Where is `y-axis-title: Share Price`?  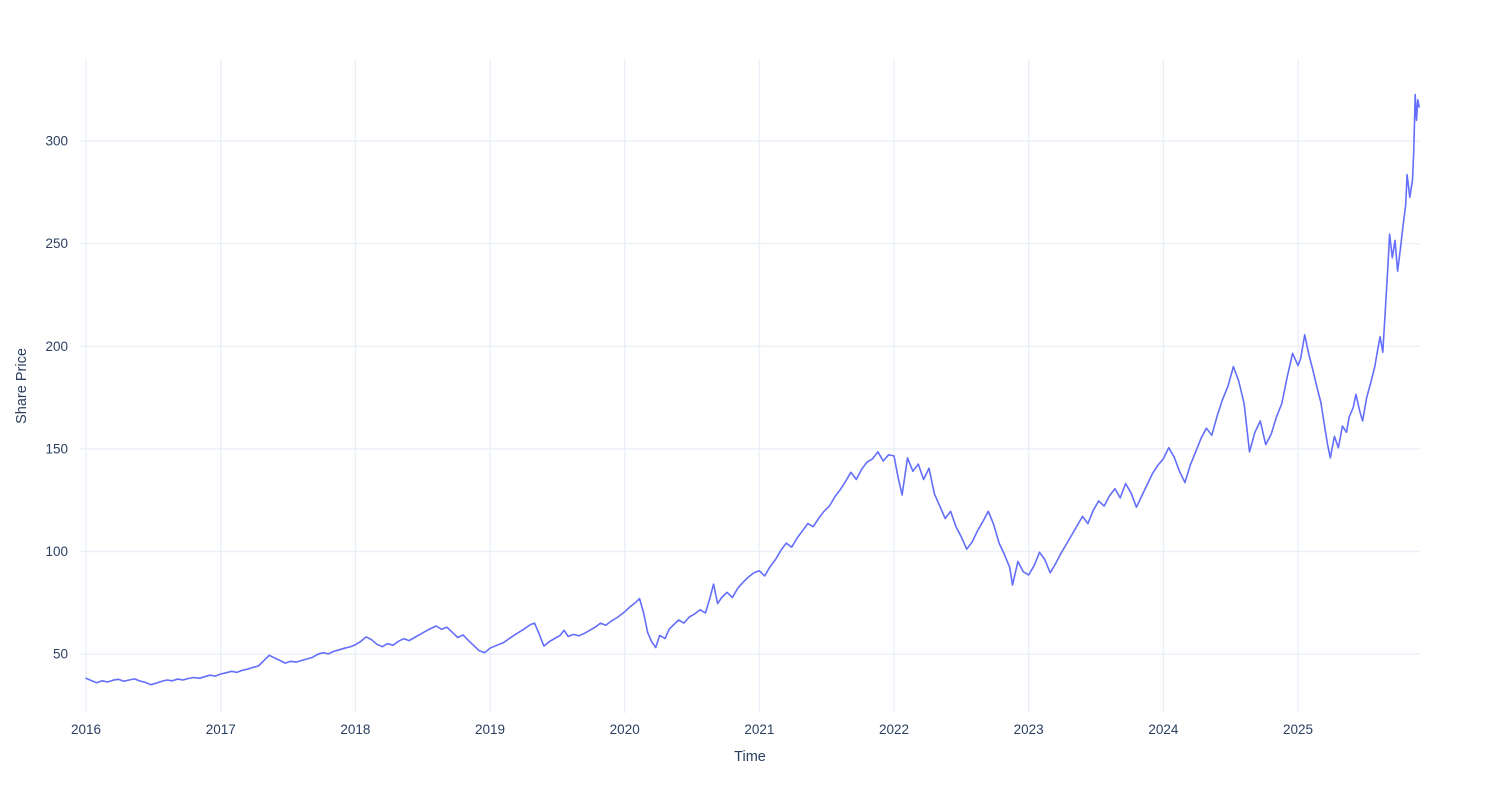
y-axis-title: Share Price is located at coordinates (22, 386).